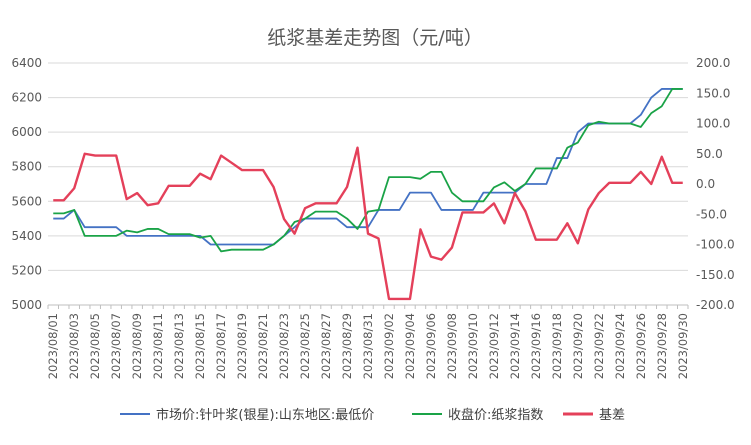 This screenshot has height=445, width=751. What do you see at coordinates (242, 346) in the screenshot?
I see `x-tick-label: 2023/08/19` at bounding box center [242, 346].